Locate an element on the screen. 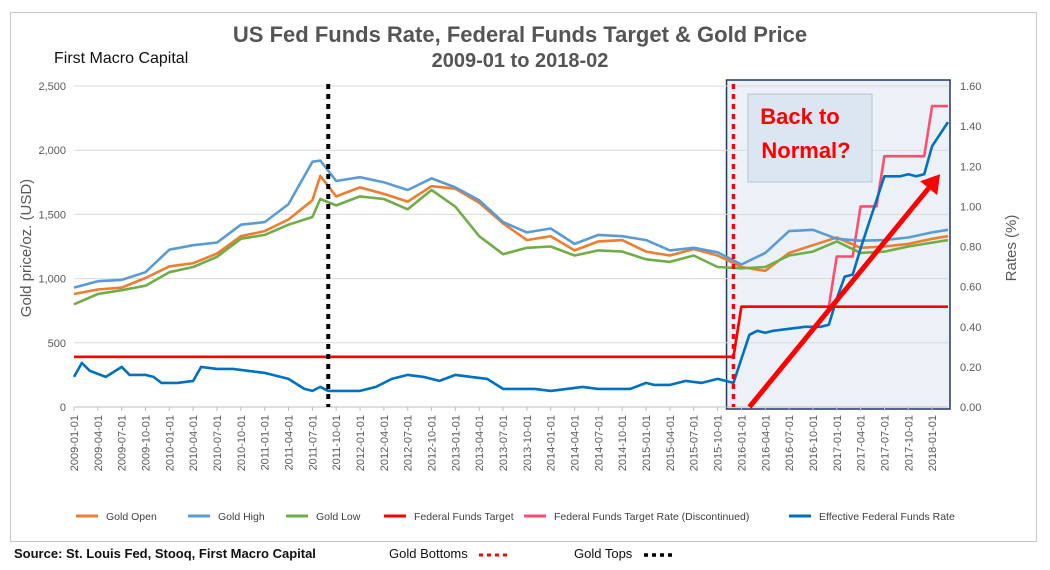  x-tick-label: 2012-10-01 is located at coordinates (433, 443).